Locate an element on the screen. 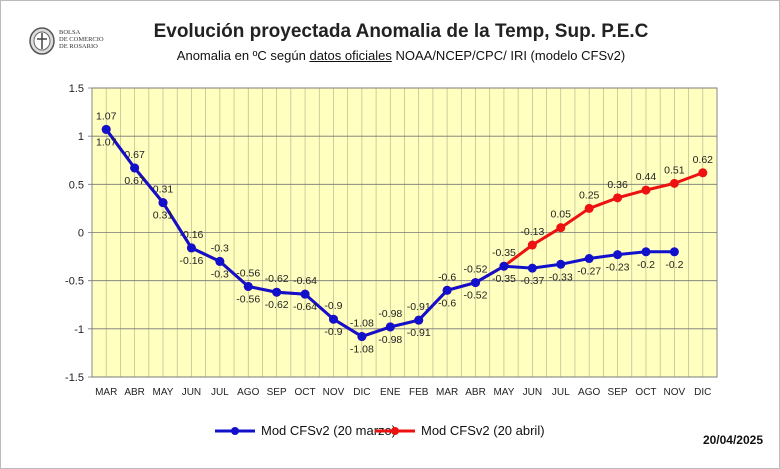  logo-seal-icon is located at coordinates (42, 41).